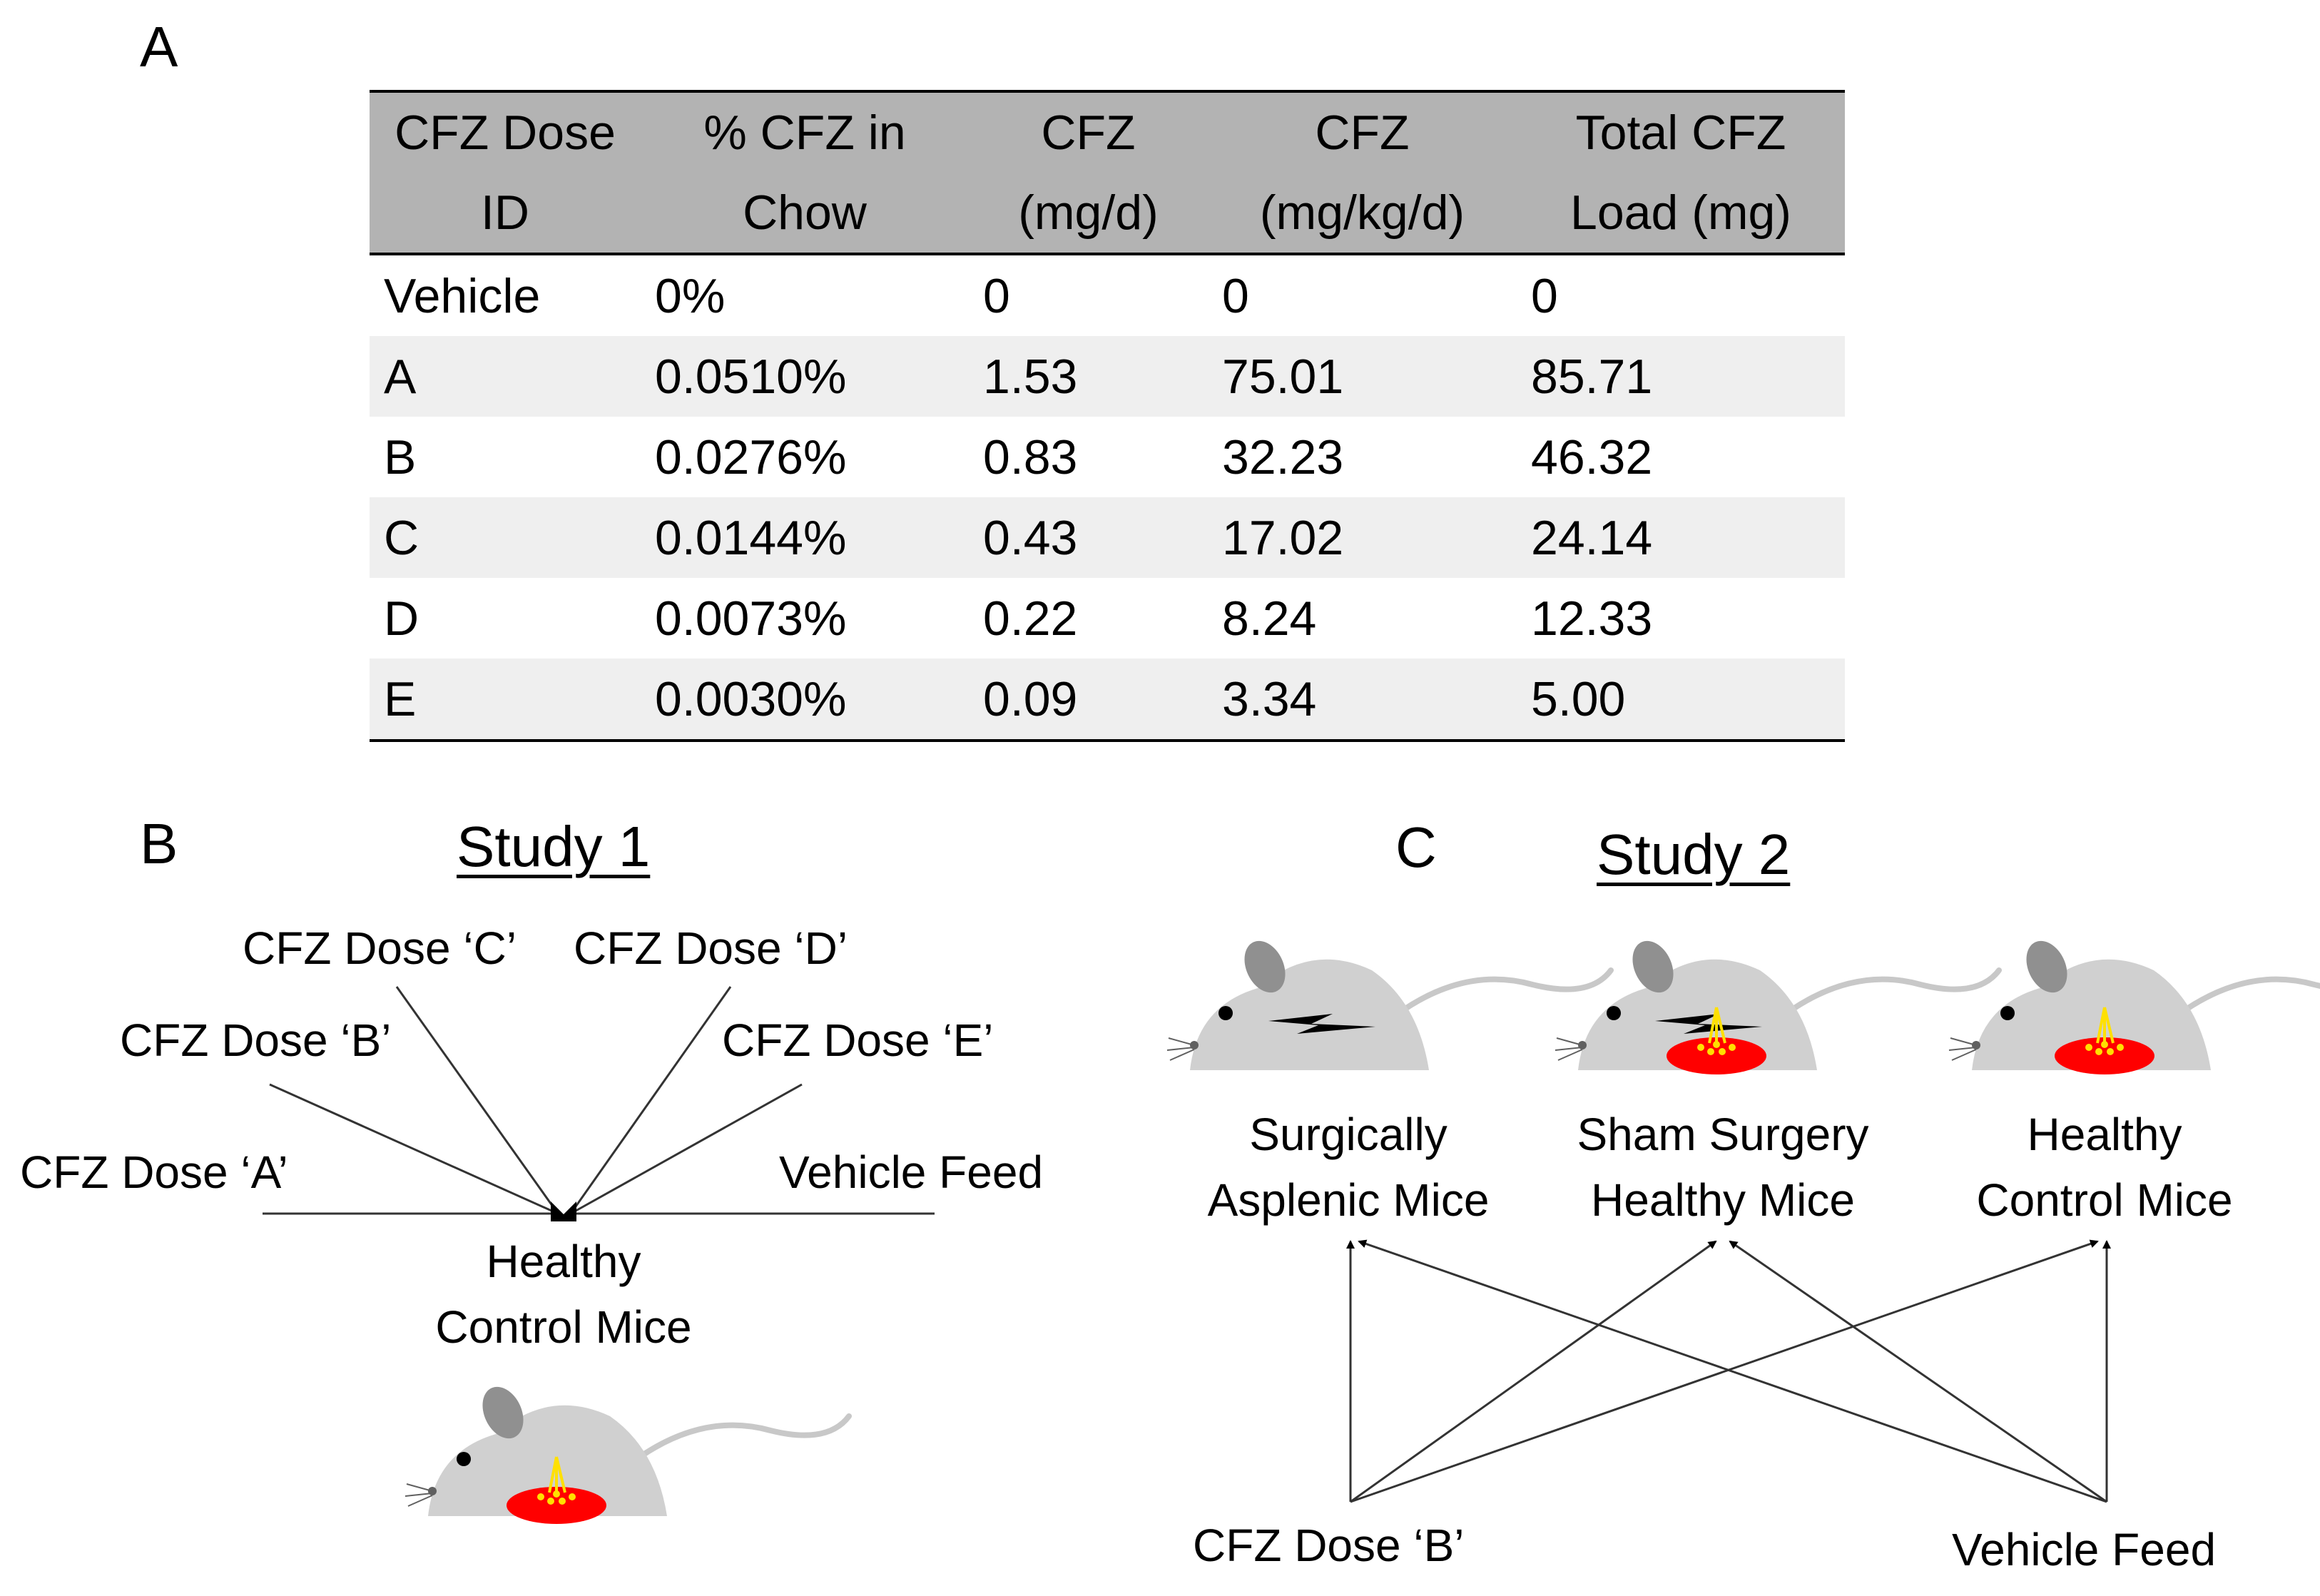  Describe the element at coordinates (805, 172) in the screenshot. I see `column-header: % CFZ in Chow` at that location.